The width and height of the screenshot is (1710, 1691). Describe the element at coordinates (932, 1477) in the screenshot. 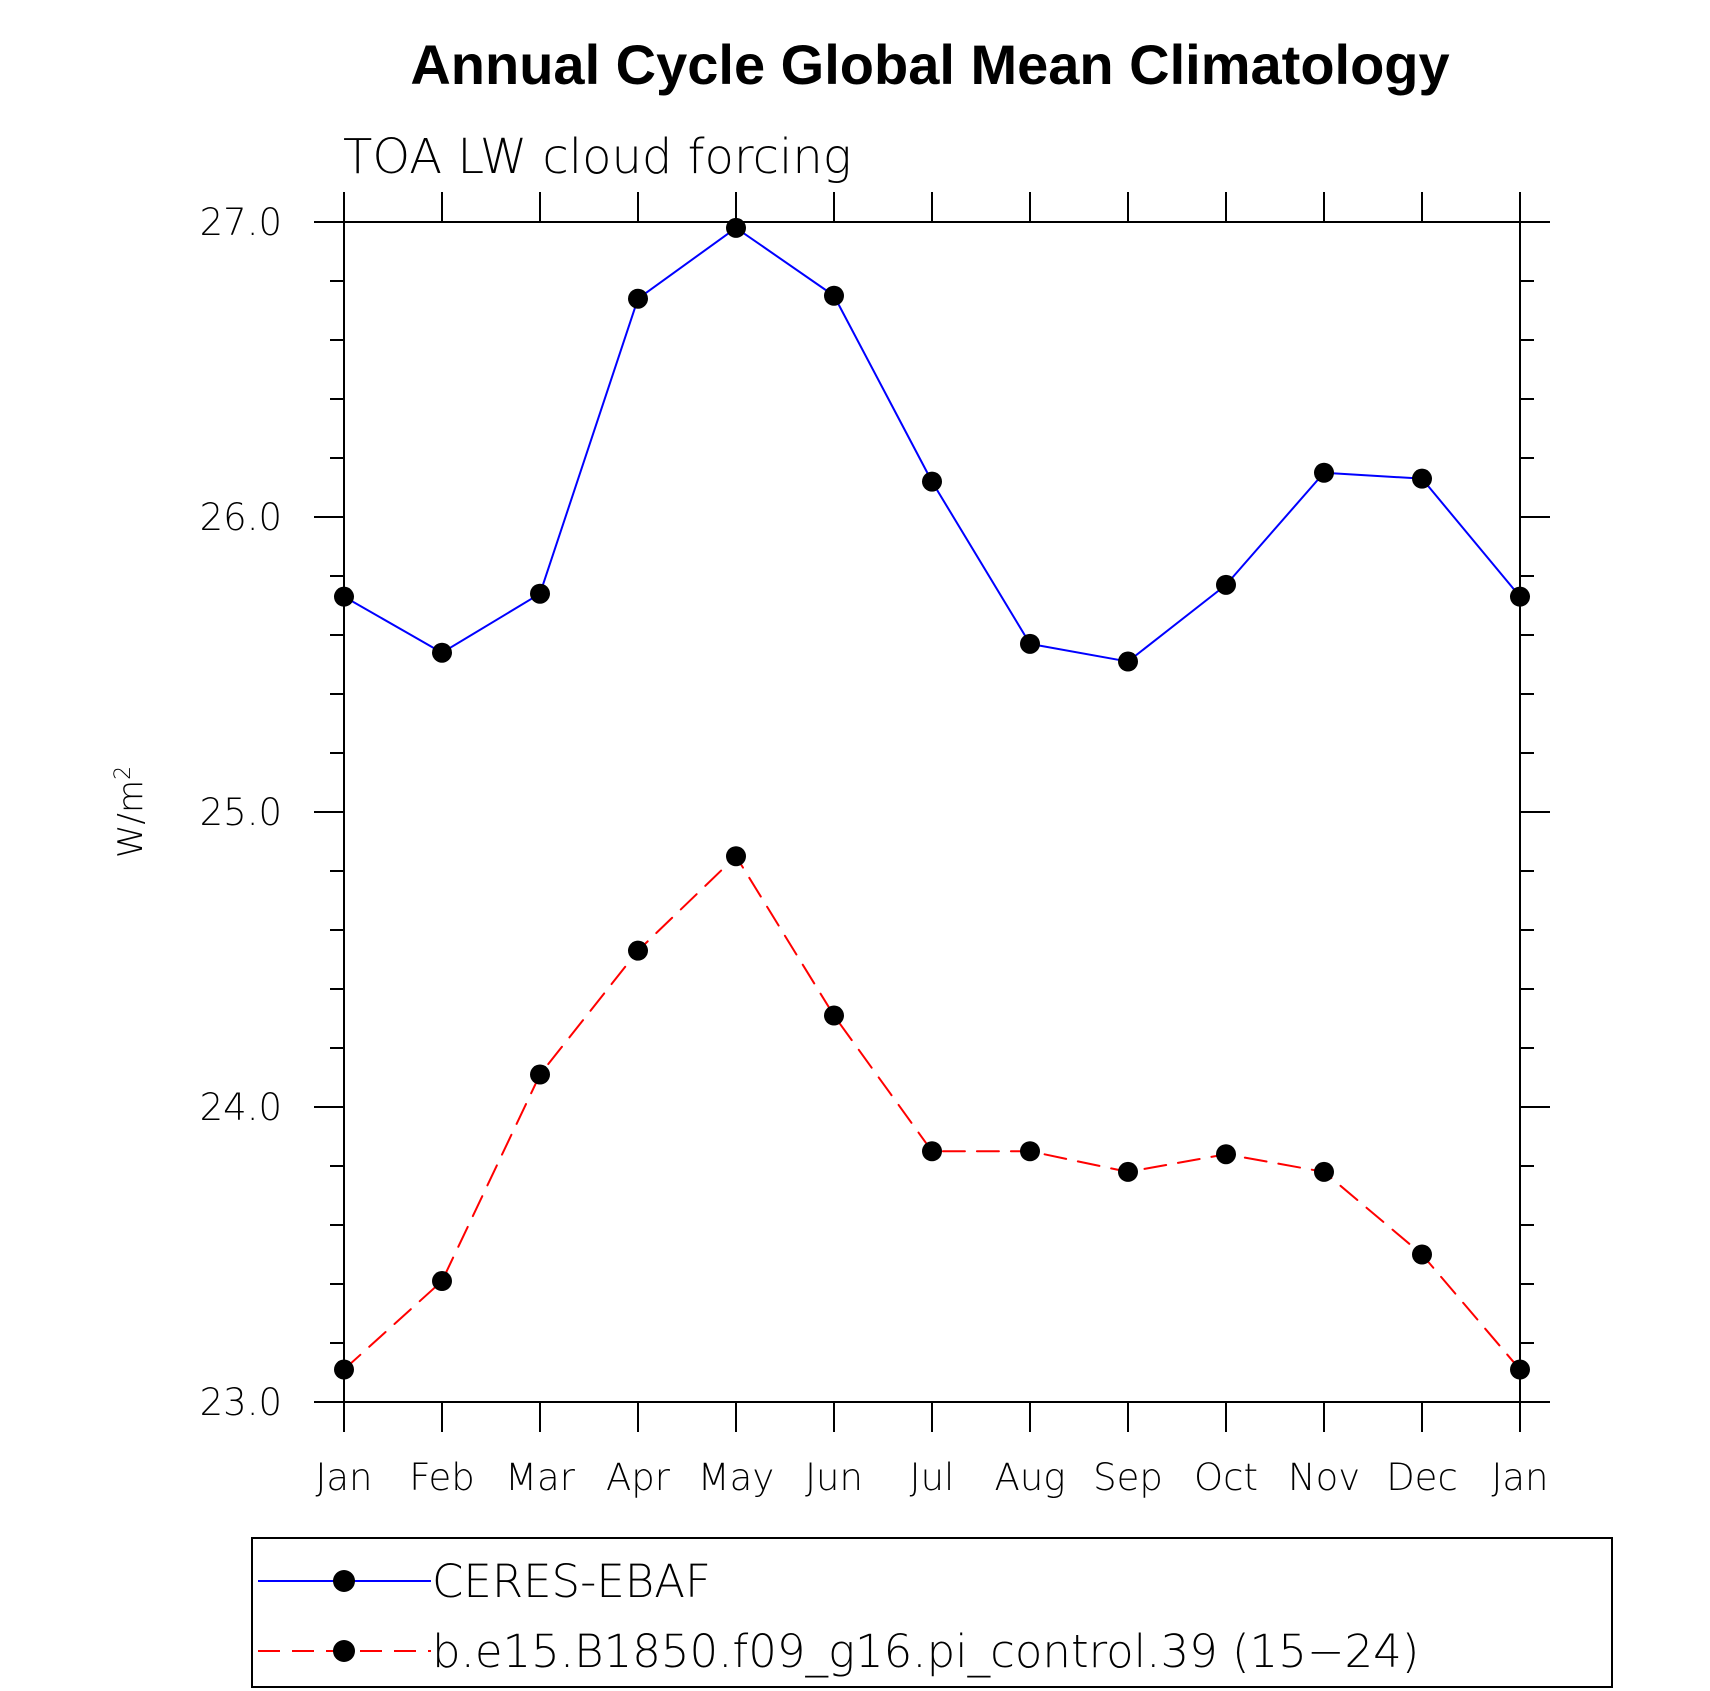

I see `x-tick-label: Jul` at that location.